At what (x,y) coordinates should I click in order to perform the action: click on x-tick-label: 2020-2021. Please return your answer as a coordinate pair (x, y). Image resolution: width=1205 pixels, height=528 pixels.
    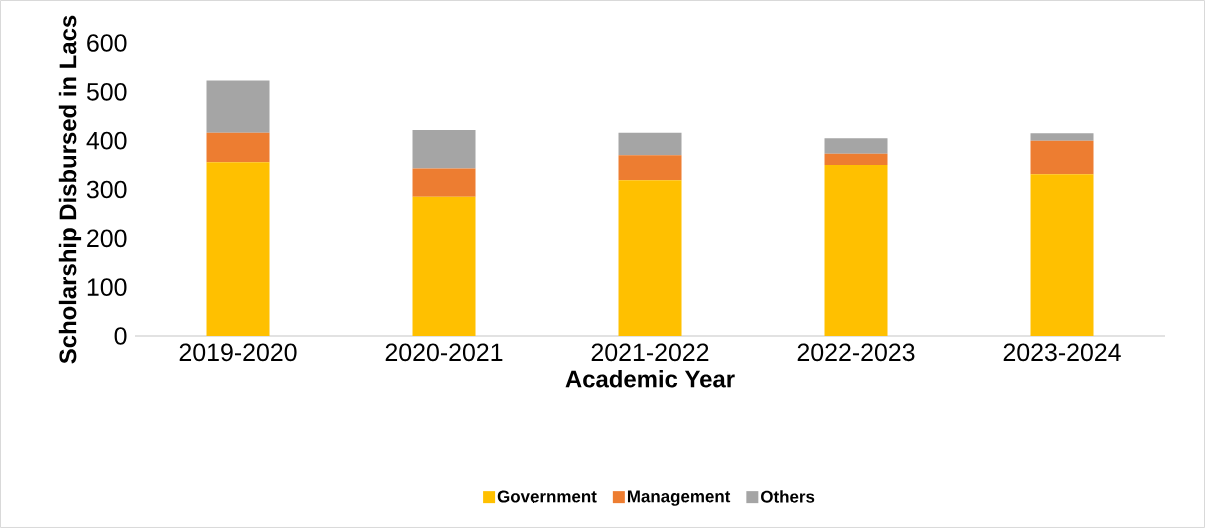
    Looking at the image, I should click on (444, 352).